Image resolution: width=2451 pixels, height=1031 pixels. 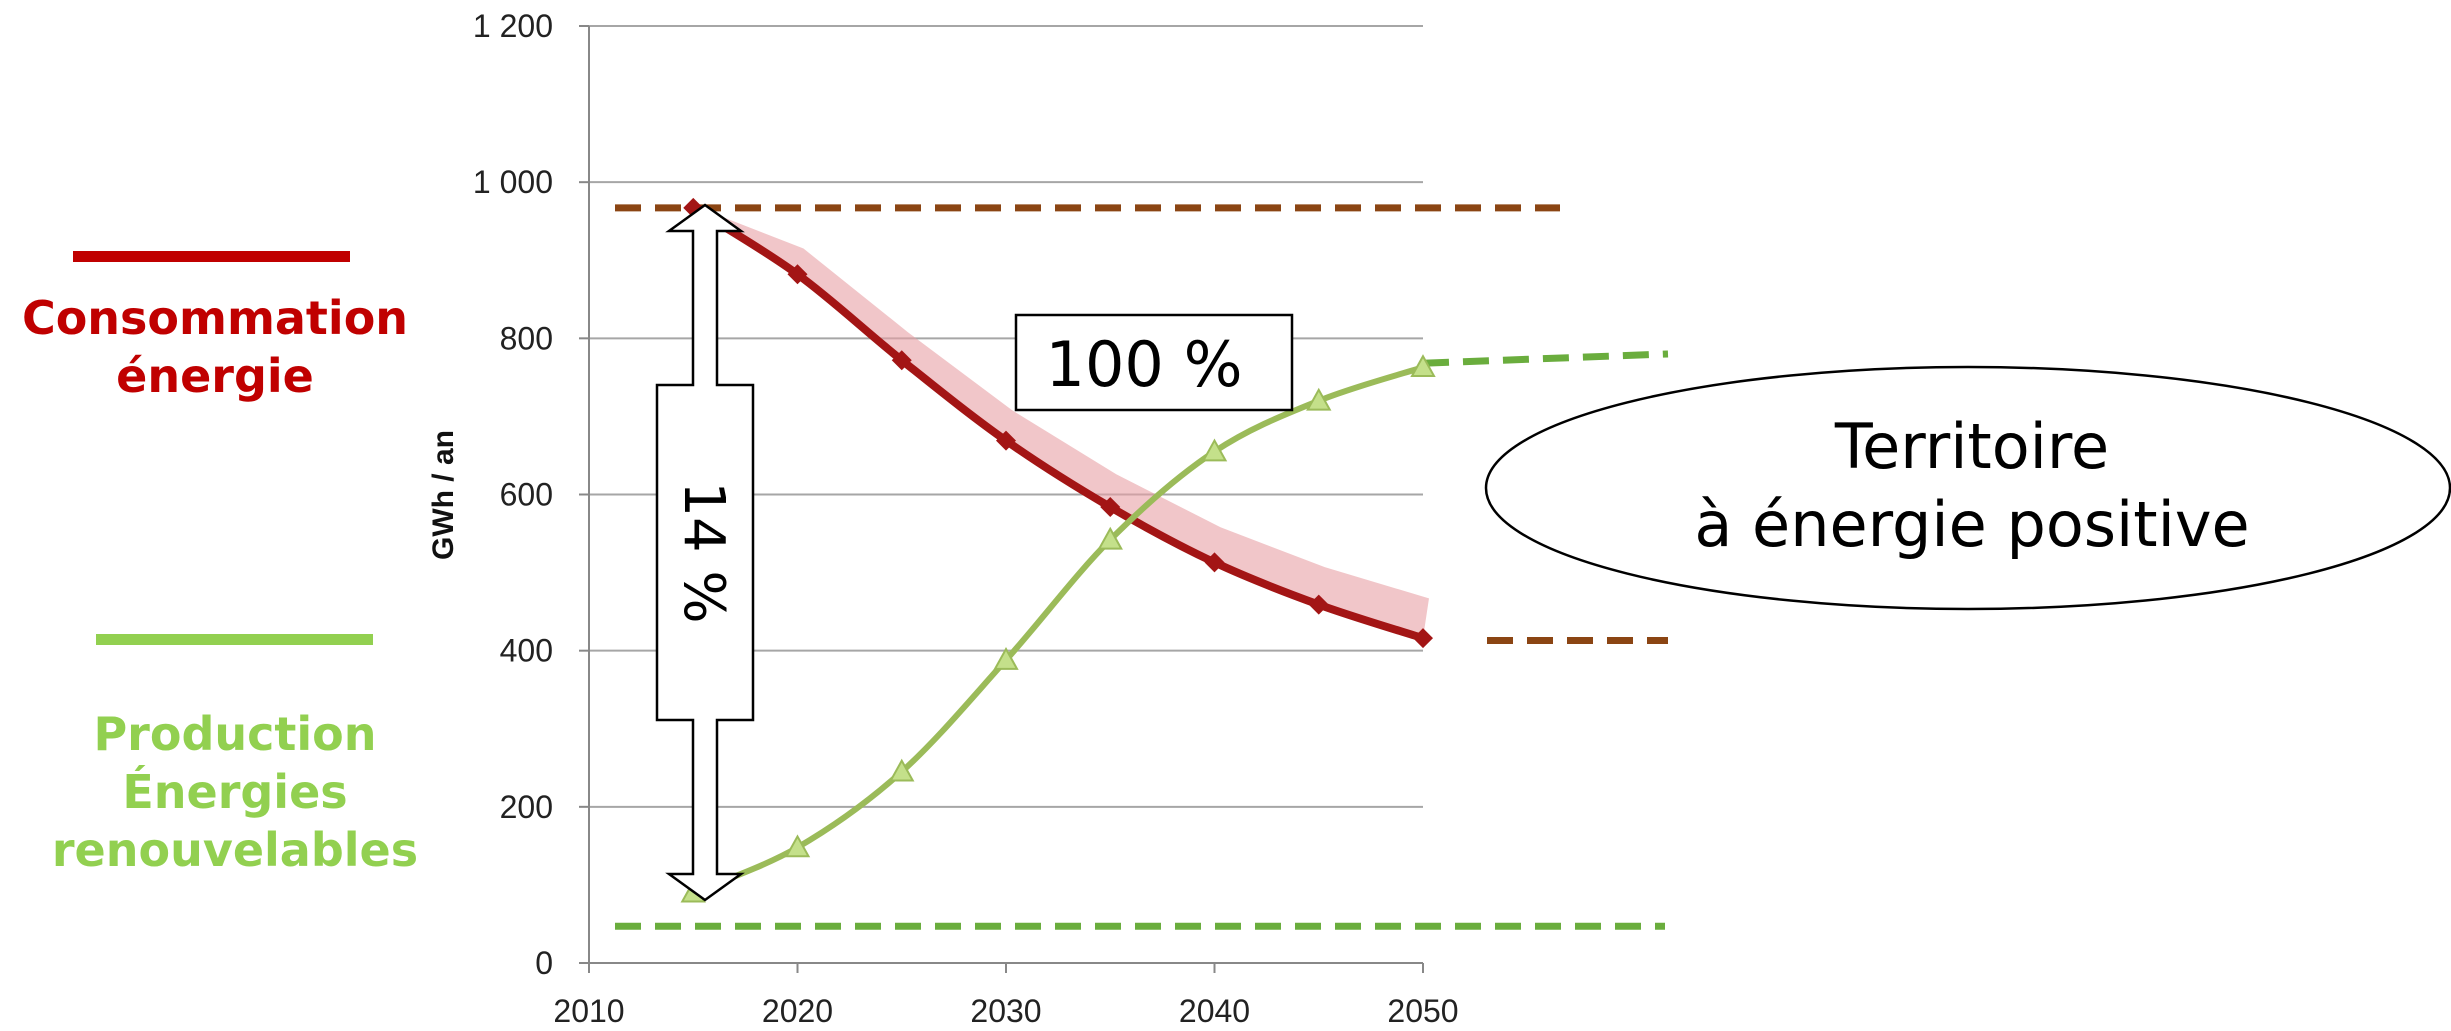 What do you see at coordinates (513, 26) in the screenshot?
I see `y-tick-label: 1 200` at bounding box center [513, 26].